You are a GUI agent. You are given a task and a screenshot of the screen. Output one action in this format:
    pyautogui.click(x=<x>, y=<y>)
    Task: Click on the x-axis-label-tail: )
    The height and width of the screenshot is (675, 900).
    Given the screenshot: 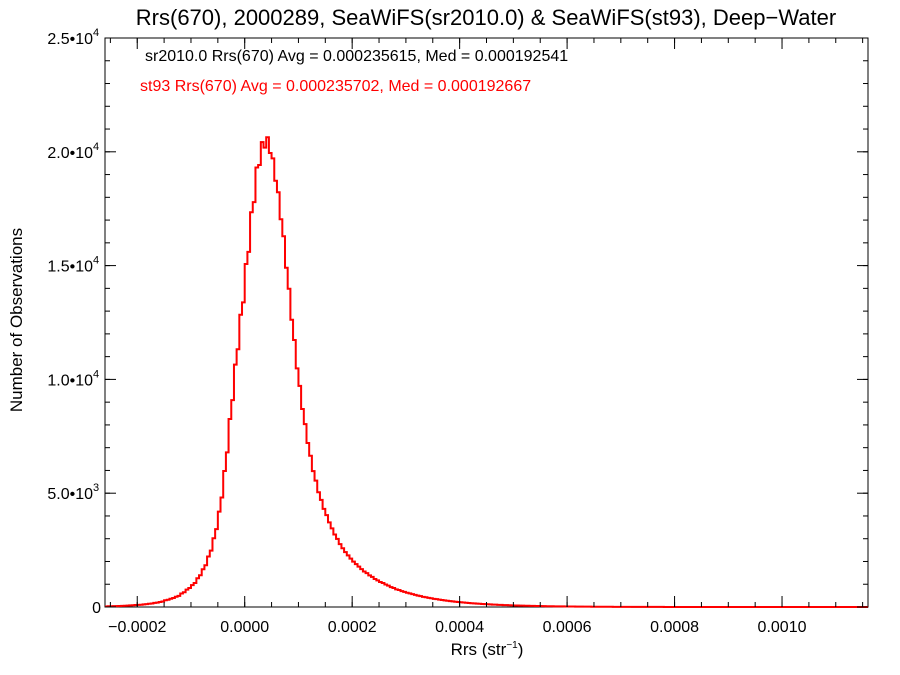 What is the action you would take?
    pyautogui.click(x=521, y=649)
    